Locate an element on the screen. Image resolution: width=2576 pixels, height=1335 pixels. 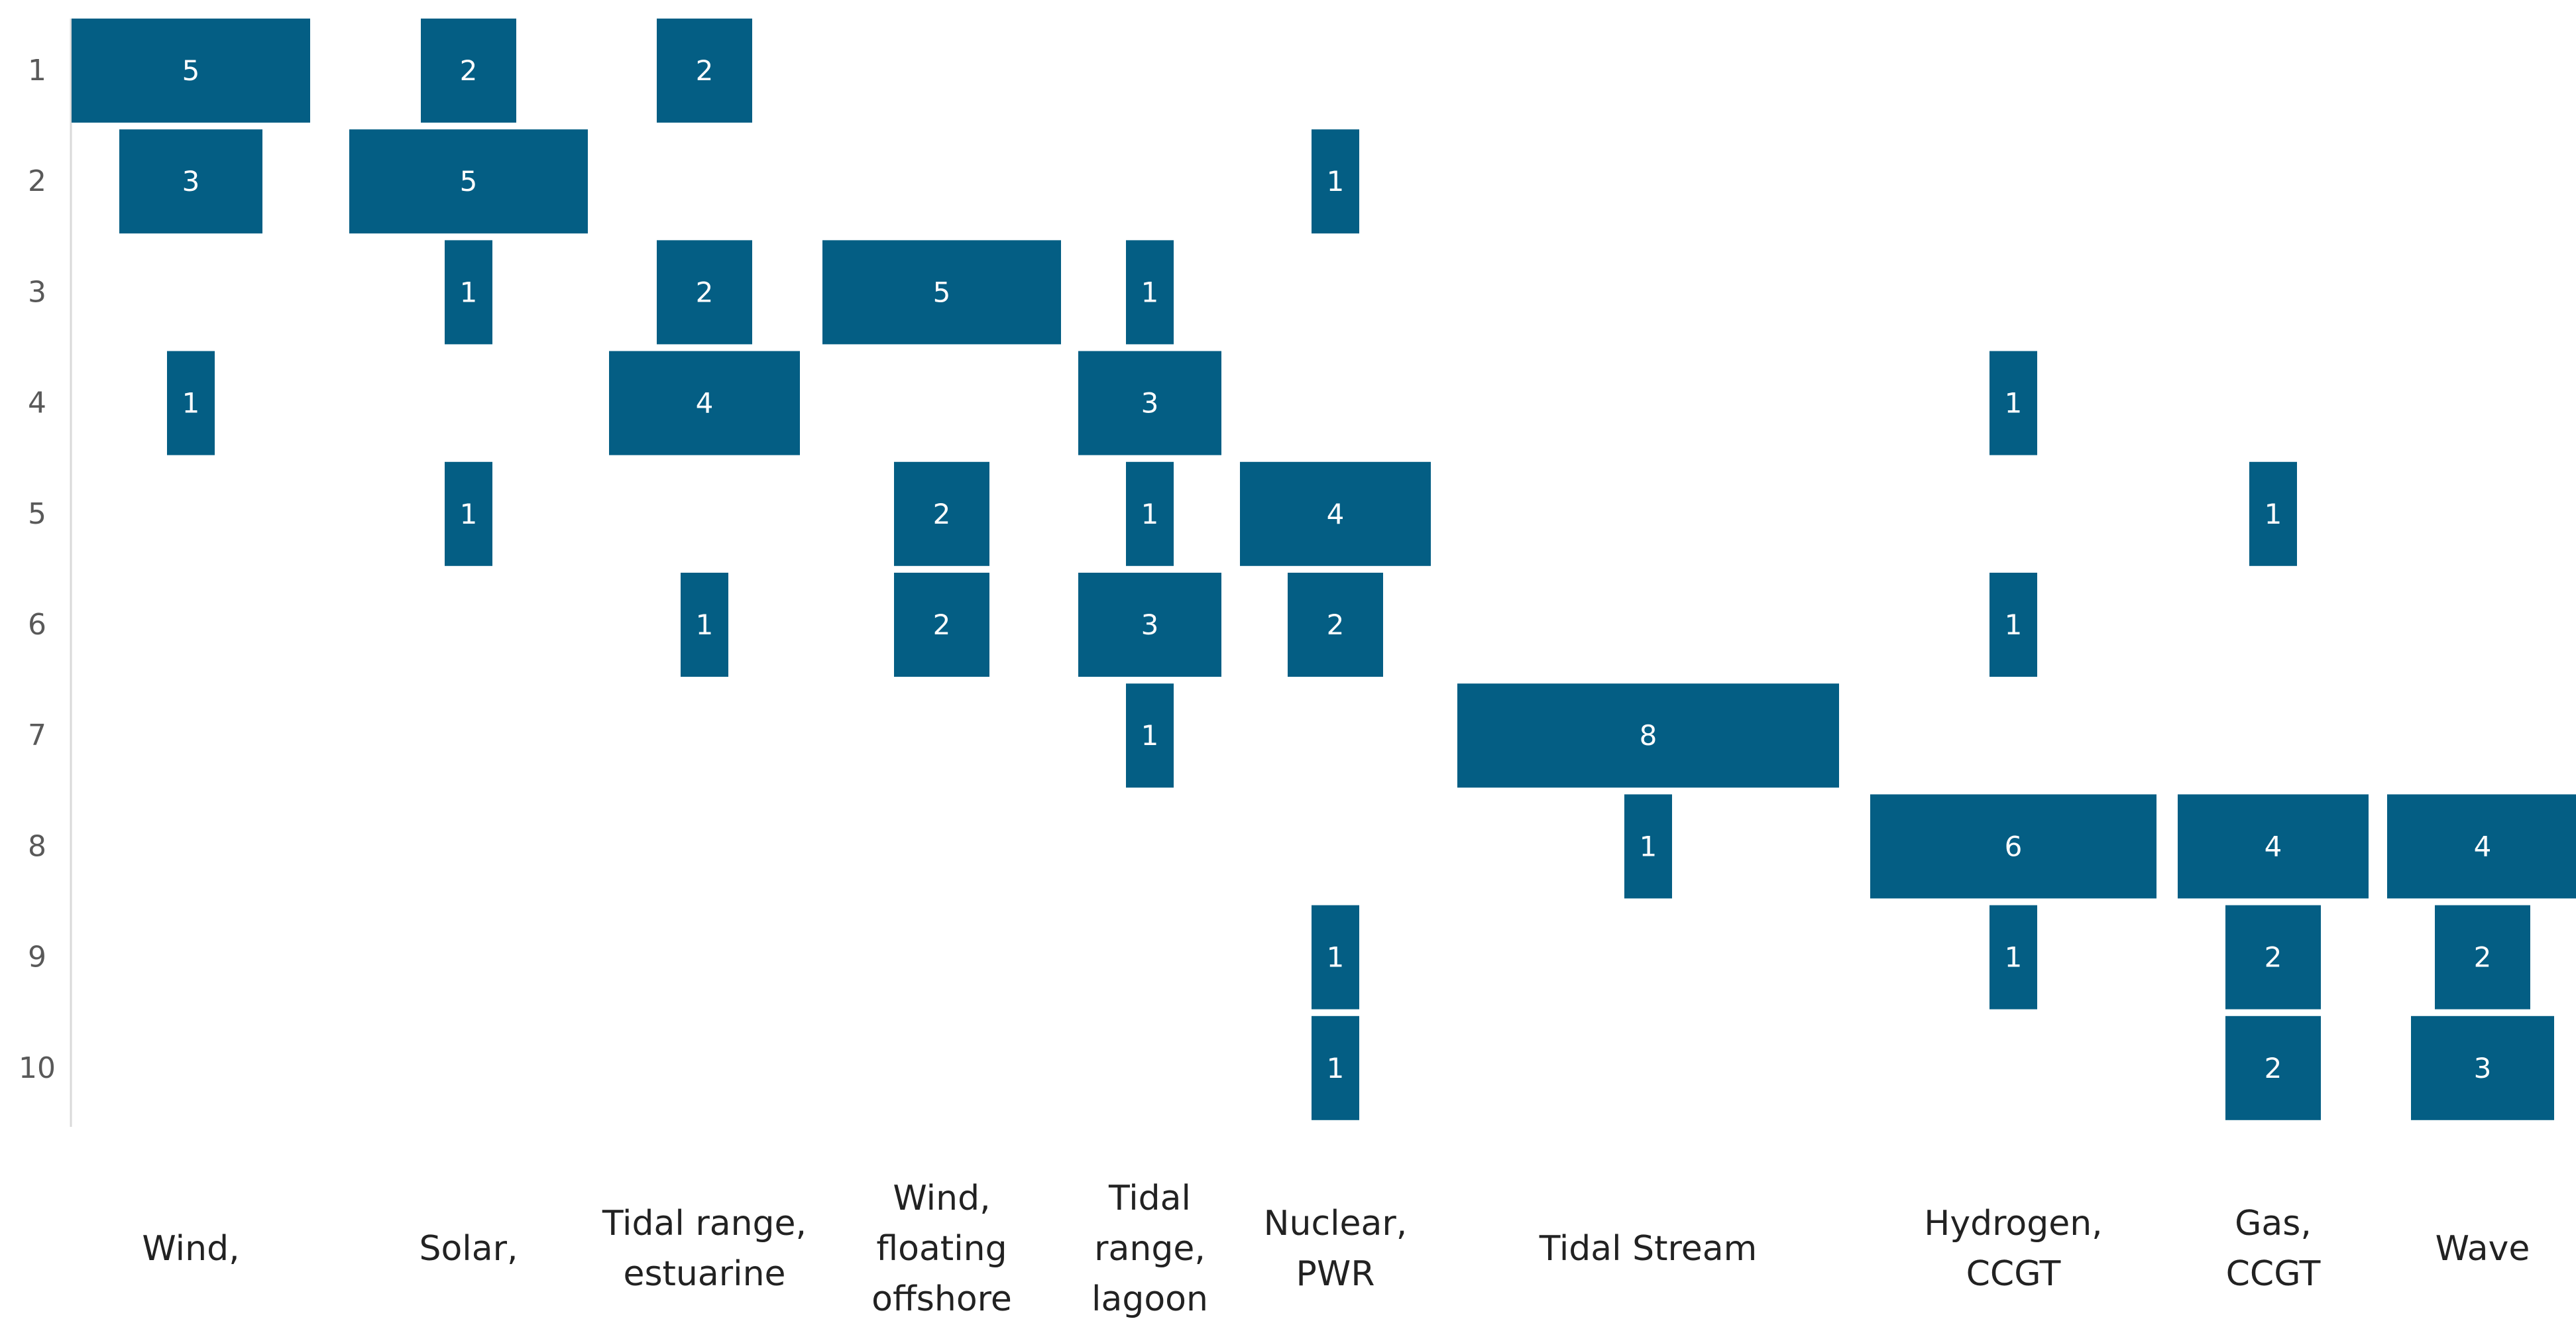
row-label: 6 is located at coordinates (37, 625).